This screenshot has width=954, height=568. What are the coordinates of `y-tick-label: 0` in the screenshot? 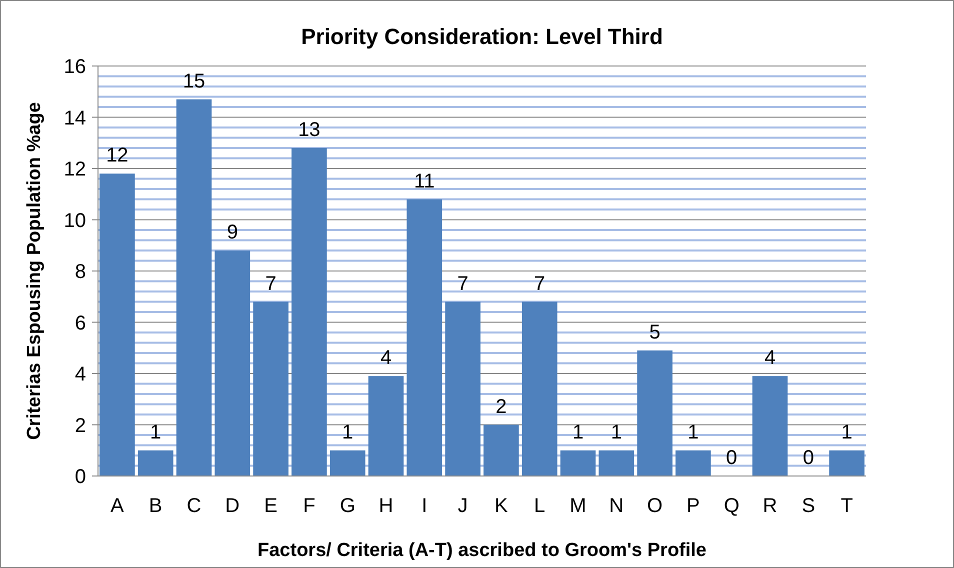 It's located at (80, 477).